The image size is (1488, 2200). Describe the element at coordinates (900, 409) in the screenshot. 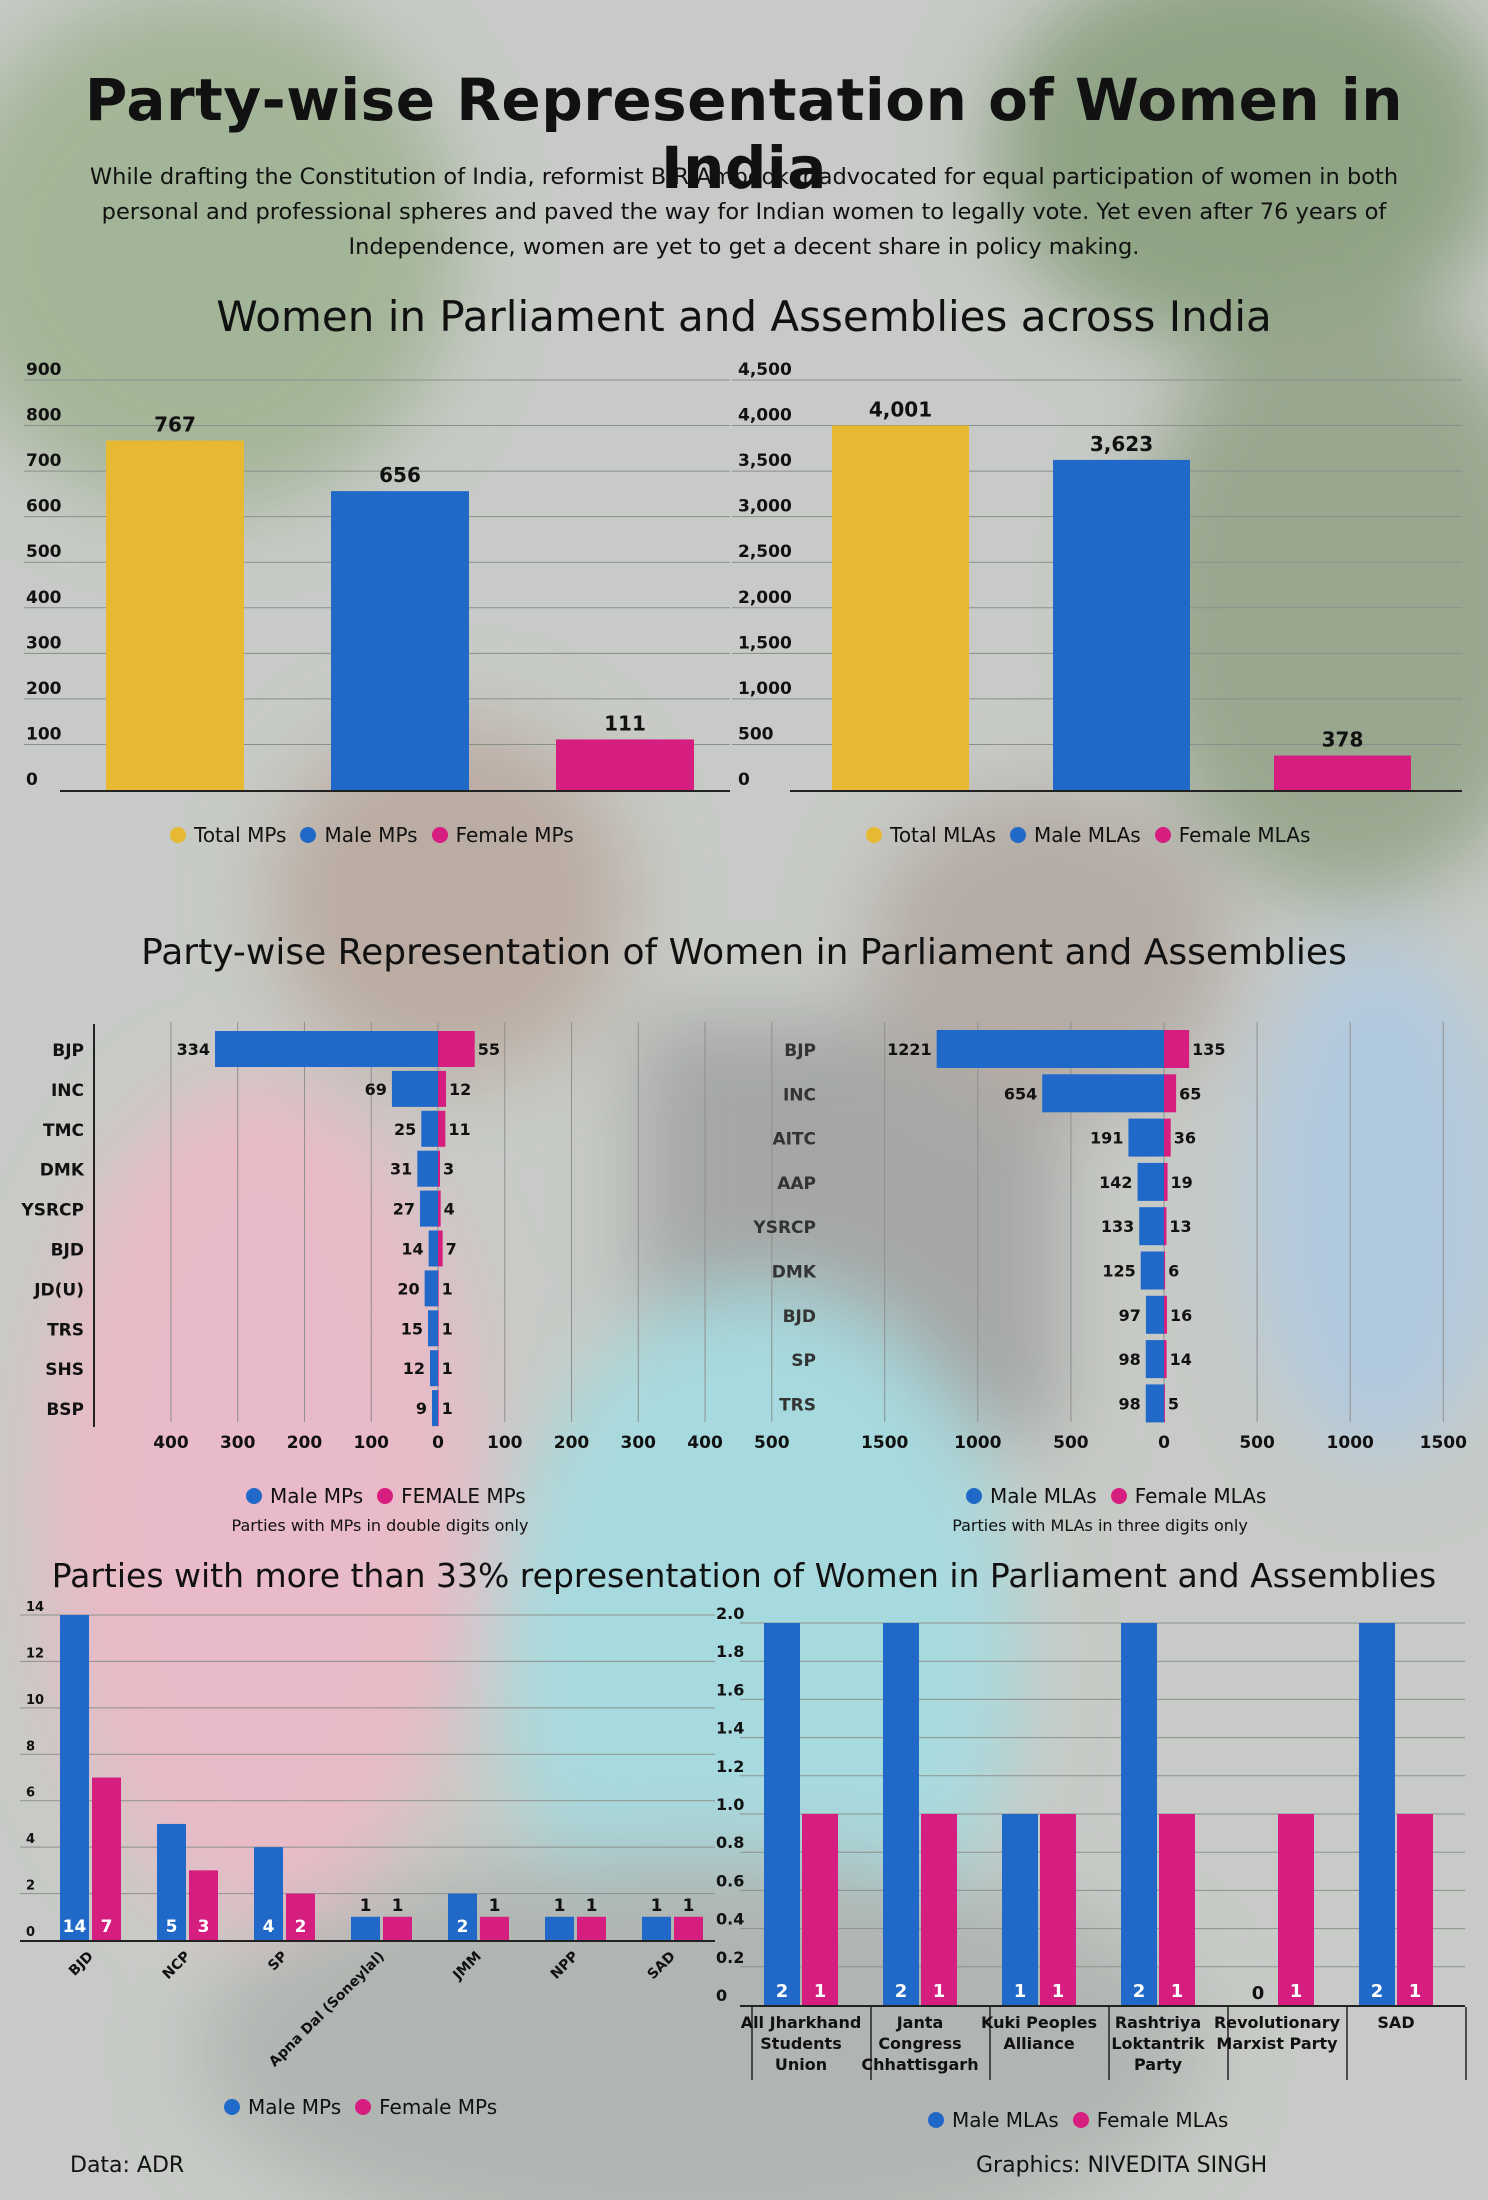

I see `data-label: 4,001` at that location.